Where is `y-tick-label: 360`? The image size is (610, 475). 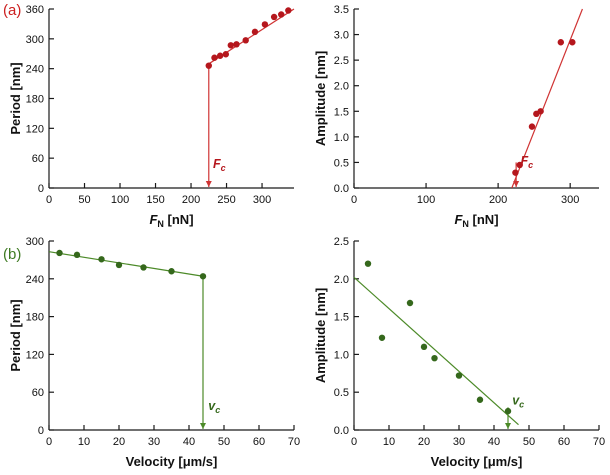
y-tick-label: 360 is located at coordinates (34, 10).